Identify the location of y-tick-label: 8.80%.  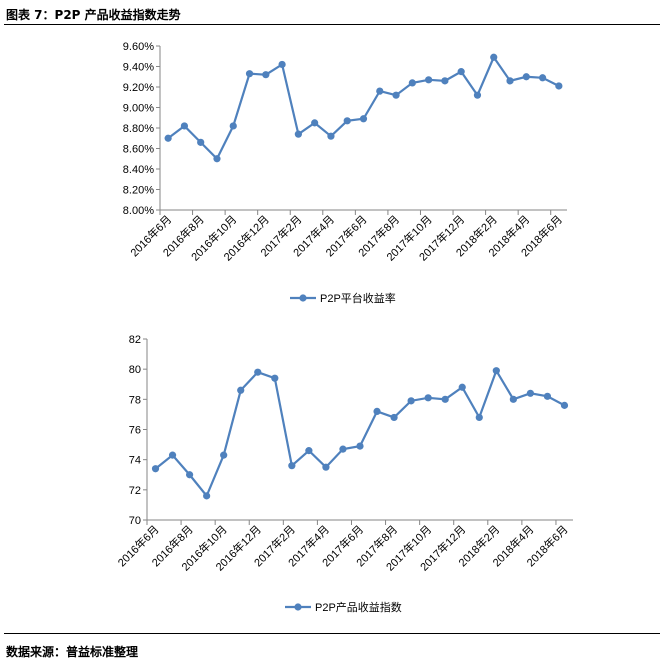
(138, 129).